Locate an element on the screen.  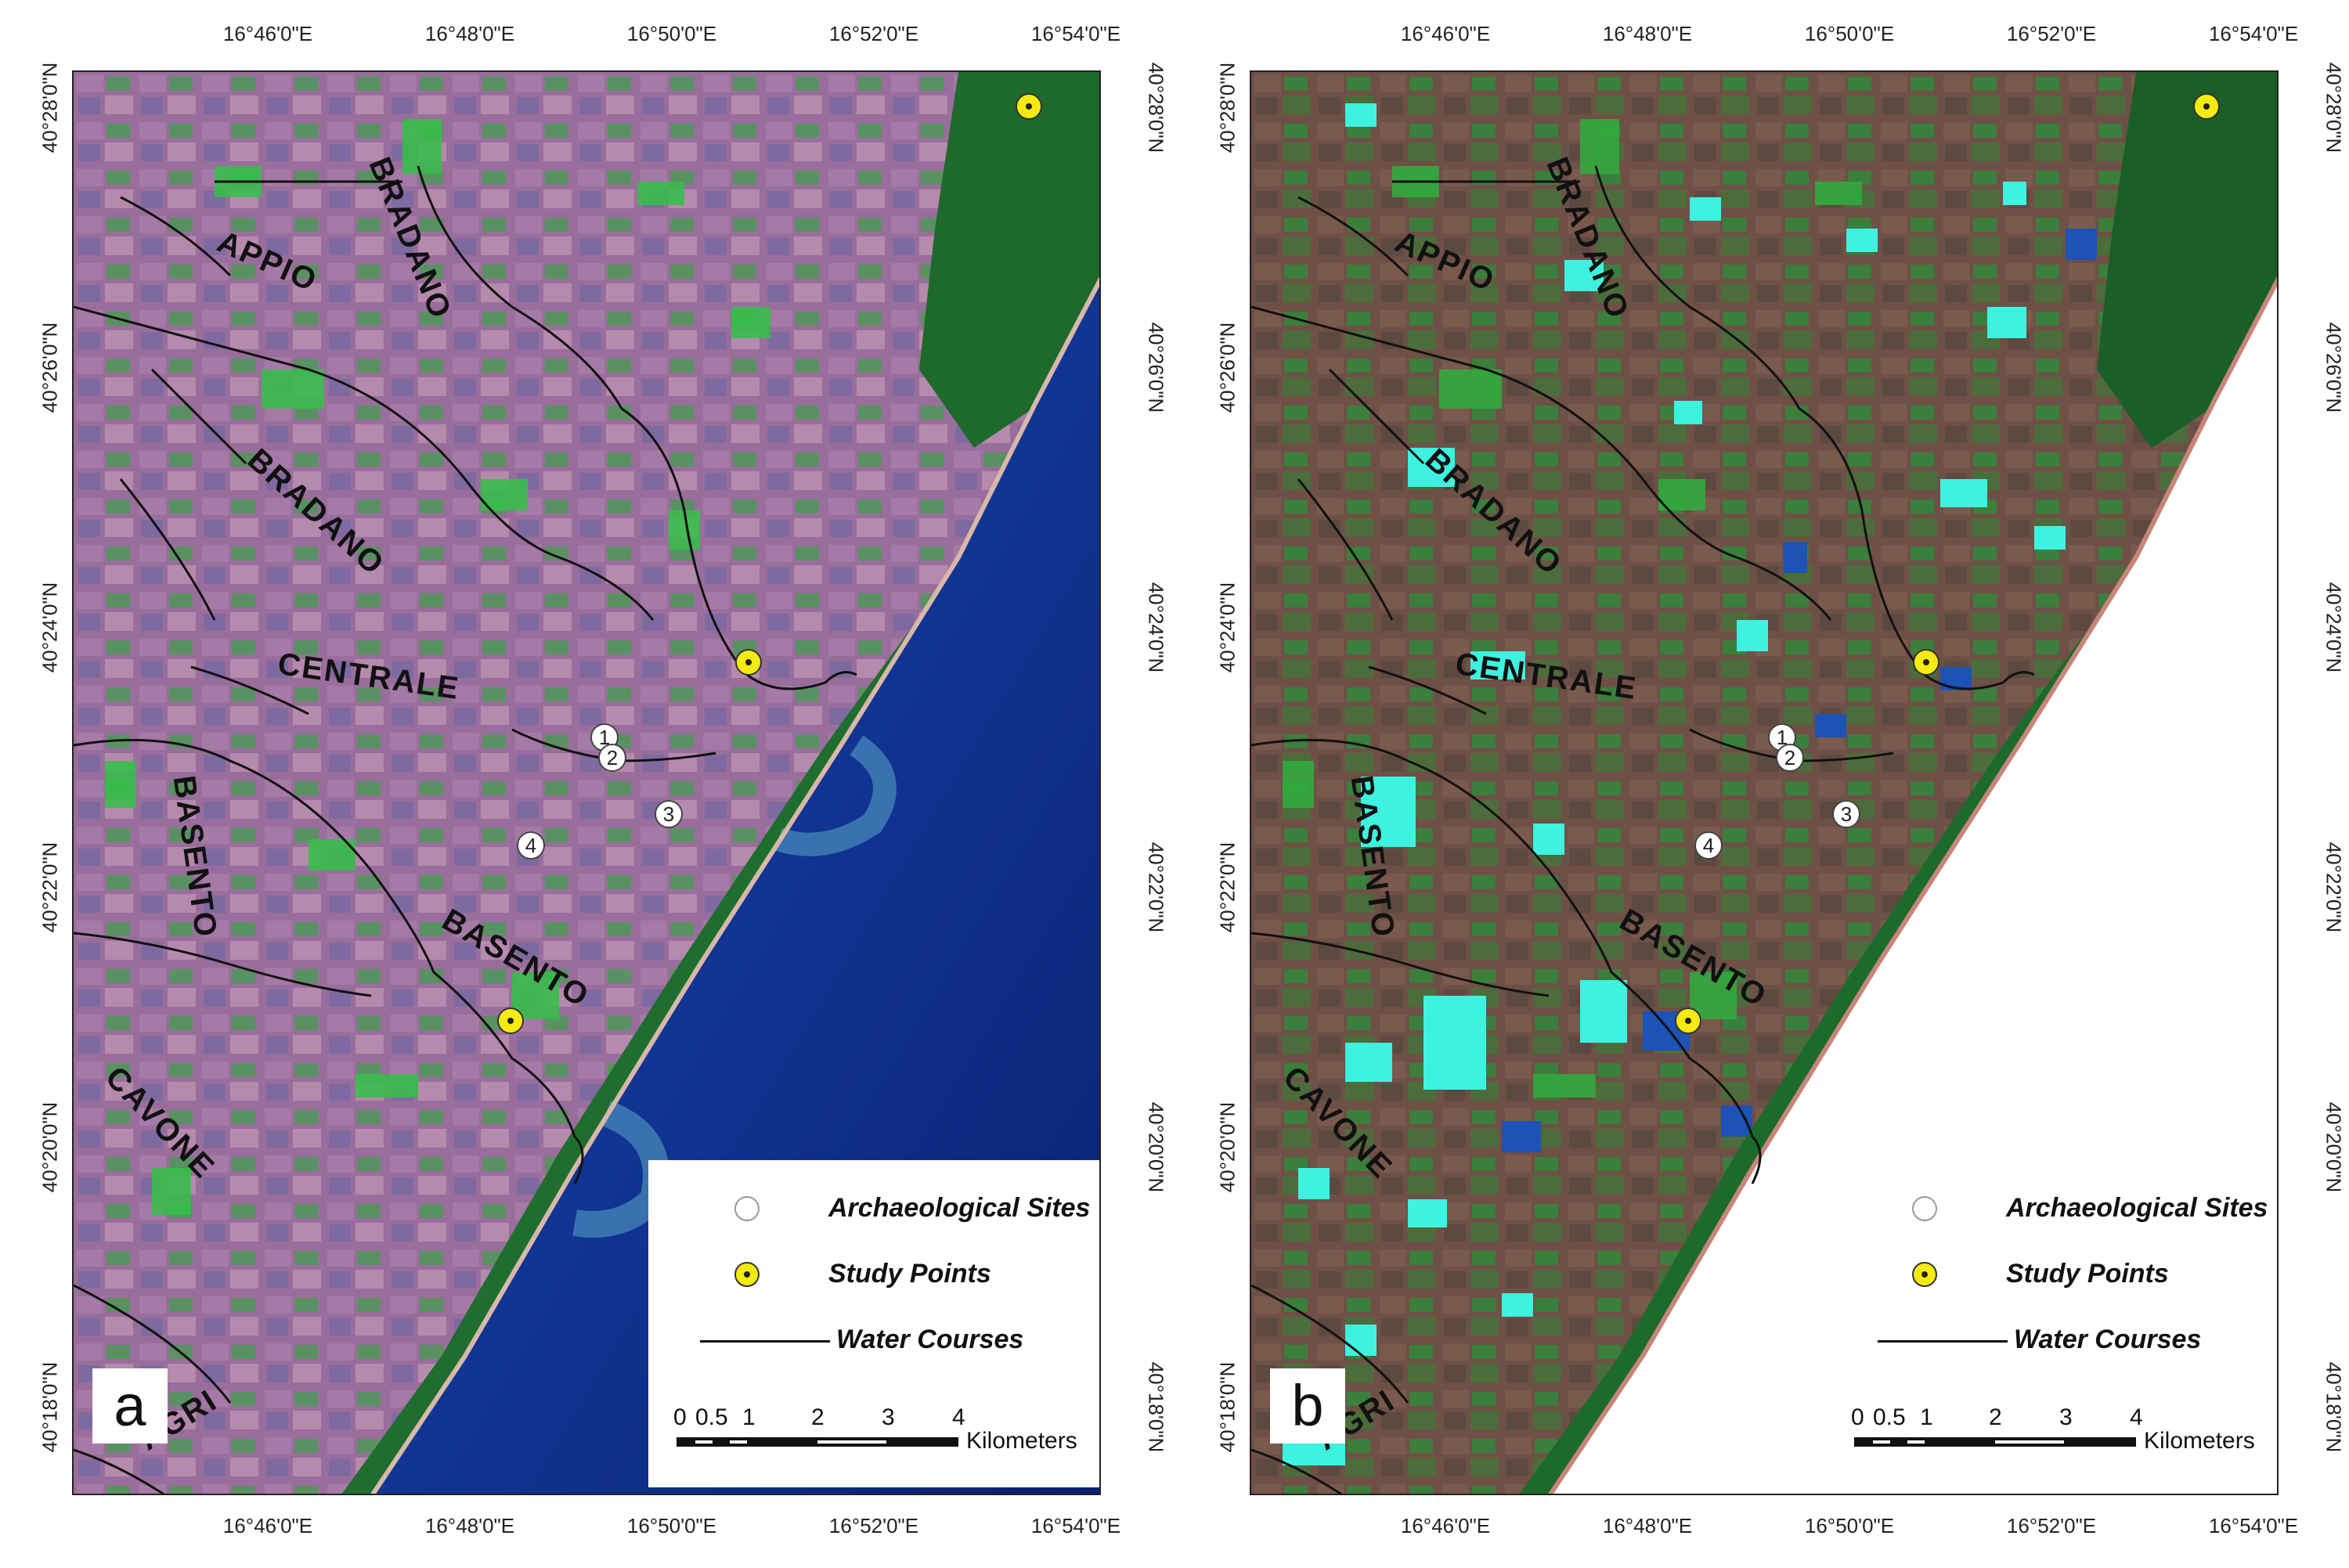
panel-letter-a: a is located at coordinates (130, 1406).